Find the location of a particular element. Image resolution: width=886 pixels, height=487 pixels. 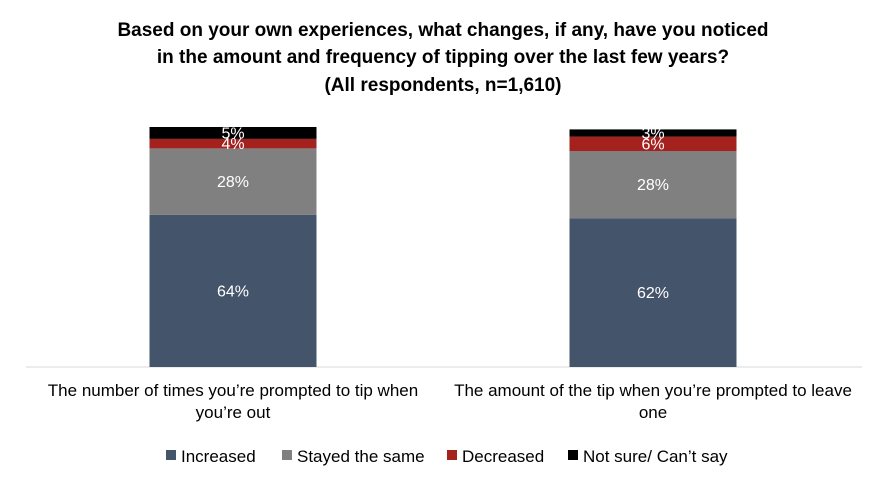

data-label: 5% is located at coordinates (232, 133).